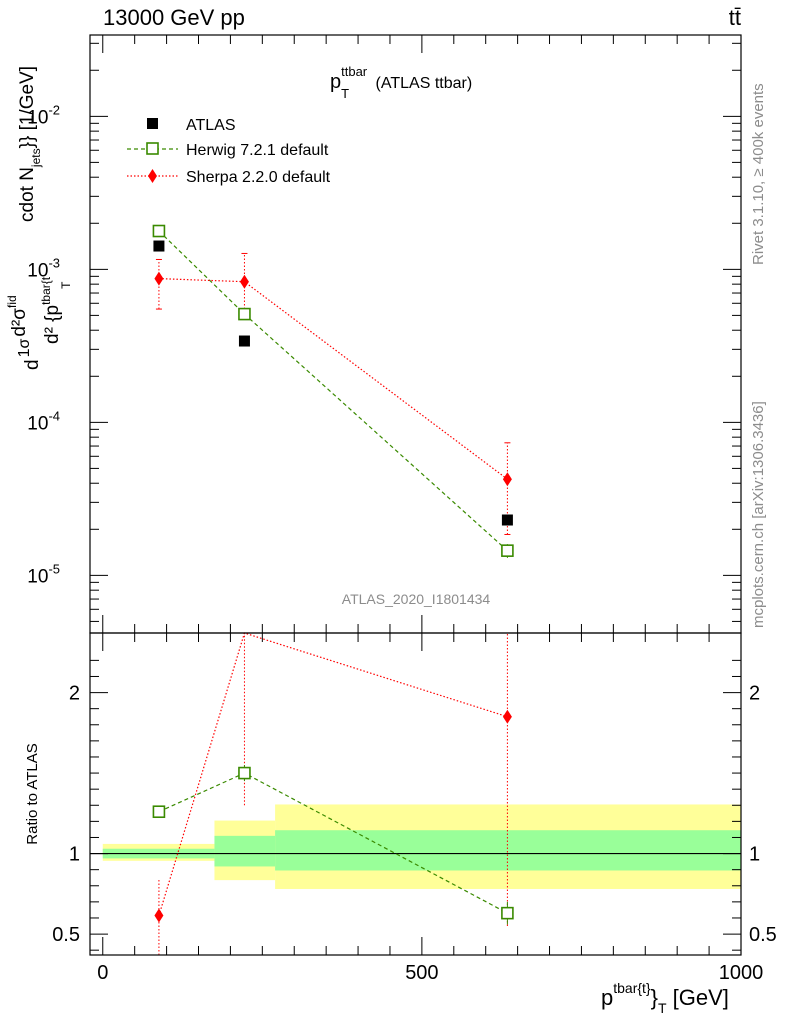 The width and height of the screenshot is (786, 1024). I want to click on xlabel-p: p, so click(607, 997).